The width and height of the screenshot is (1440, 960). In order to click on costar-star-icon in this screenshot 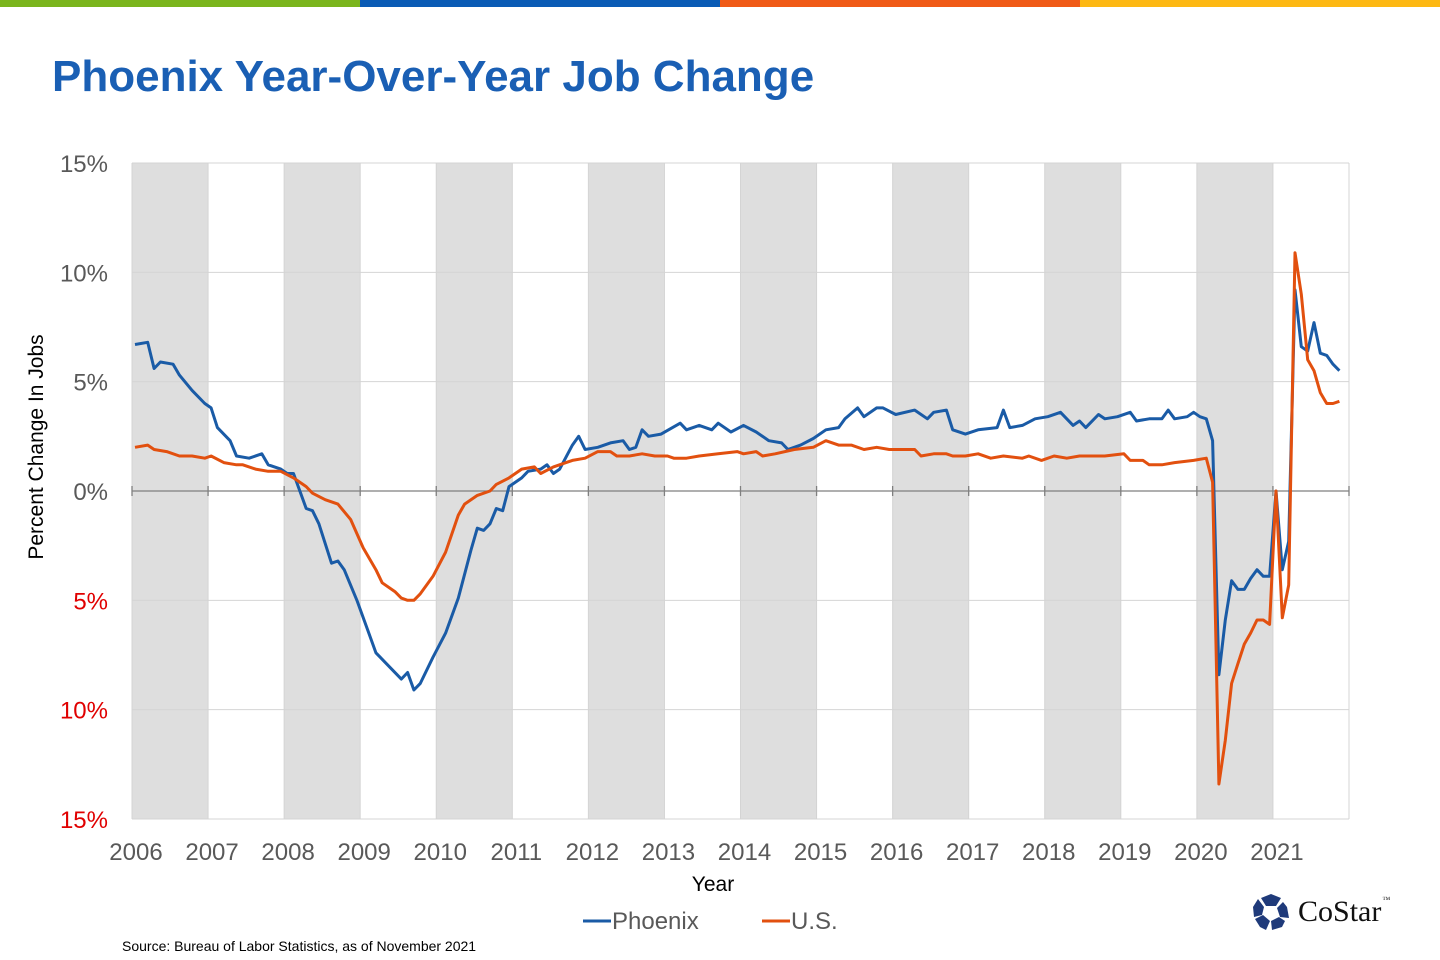, I will do `click(1271, 912)`.